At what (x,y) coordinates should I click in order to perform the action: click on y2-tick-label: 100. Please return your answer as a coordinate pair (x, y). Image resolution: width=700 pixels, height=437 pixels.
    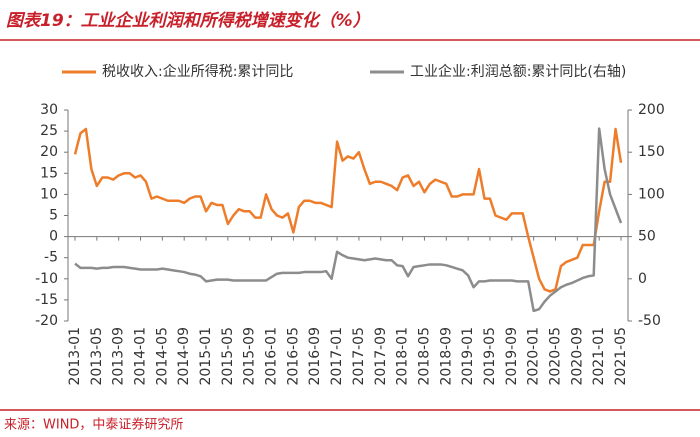
    Looking at the image, I should click on (651, 194).